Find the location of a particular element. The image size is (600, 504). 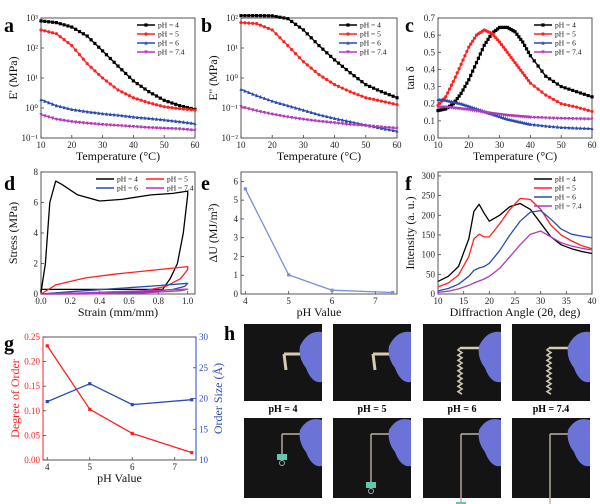

y-tick-label: 10¹ is located at coordinates (232, 48).